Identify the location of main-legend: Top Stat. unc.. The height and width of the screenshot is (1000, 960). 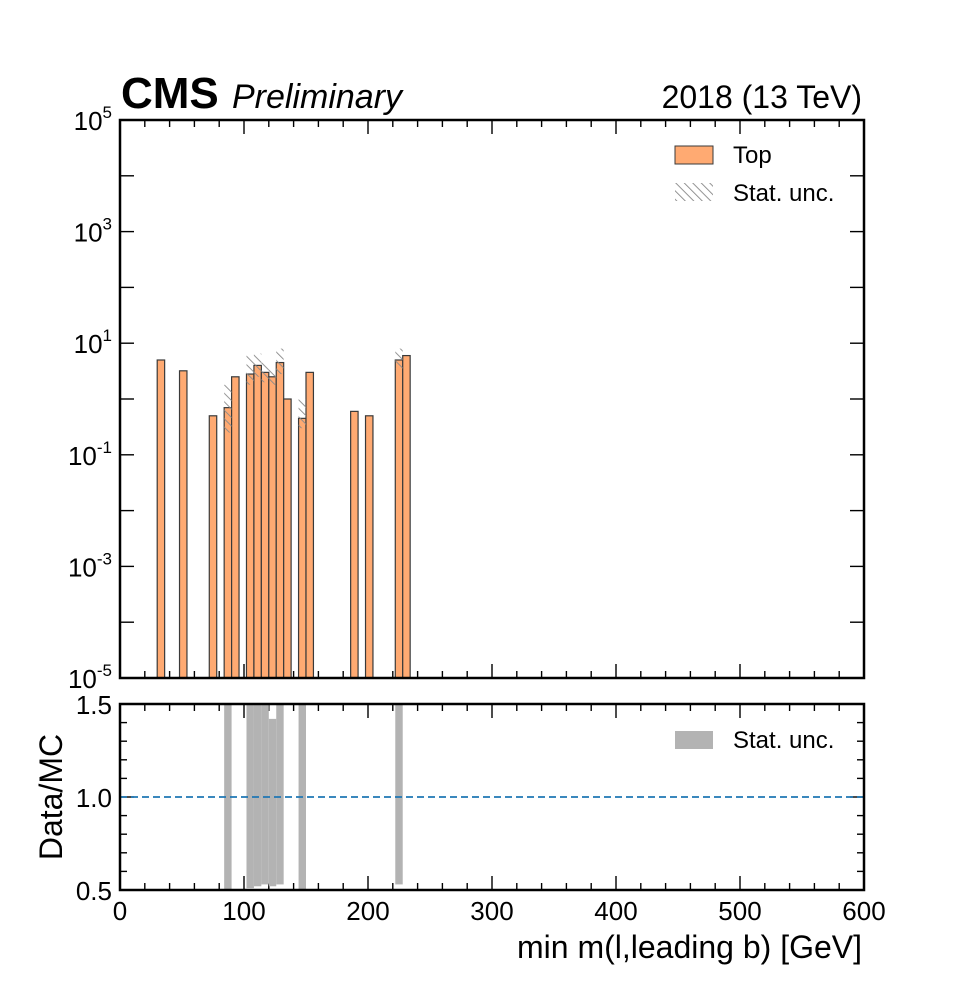
(754, 174).